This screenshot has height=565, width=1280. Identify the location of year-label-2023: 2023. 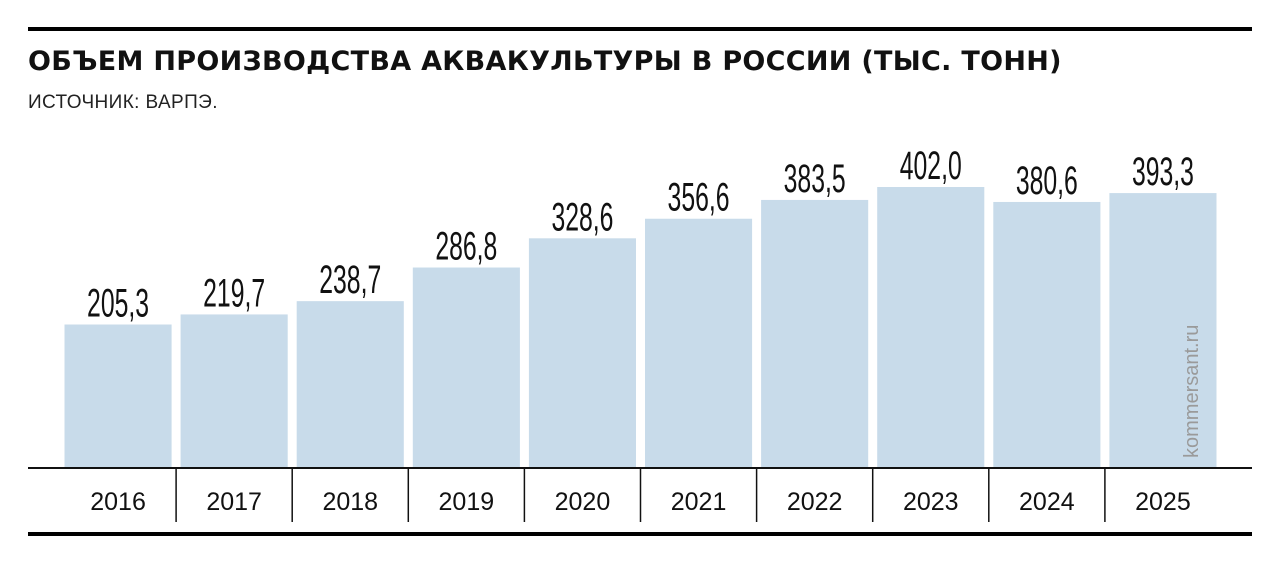
(931, 502).